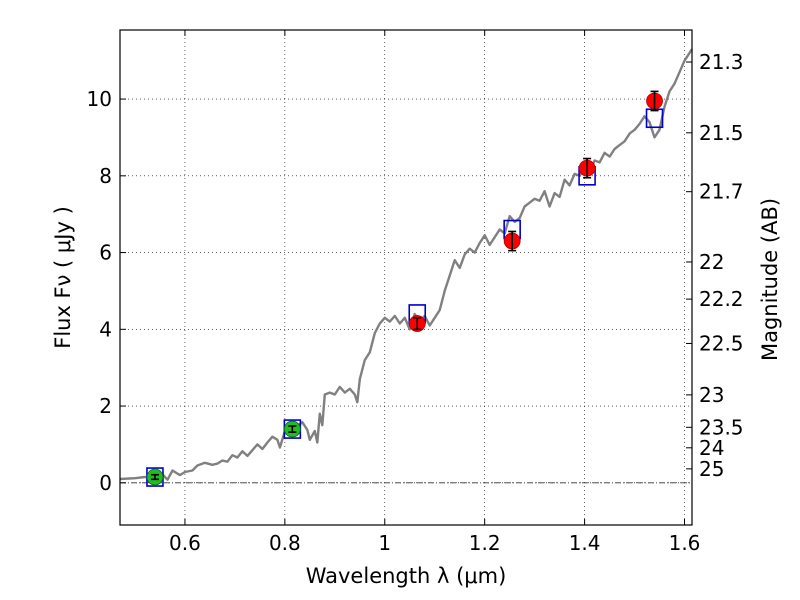  Describe the element at coordinates (721, 427) in the screenshot. I see `right-tick-label: 23.5` at that location.